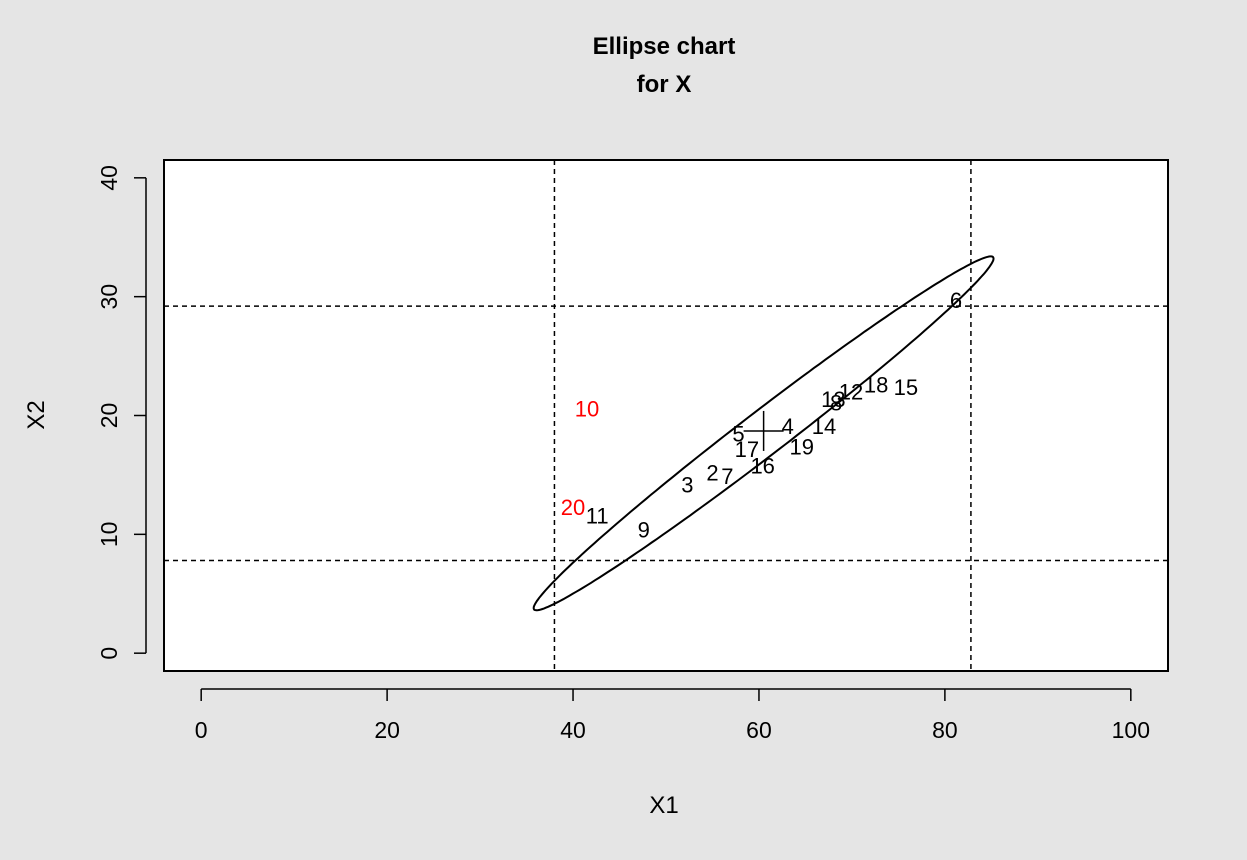 The image size is (1247, 860). I want to click on y-tick-label: 30, so click(109, 297).